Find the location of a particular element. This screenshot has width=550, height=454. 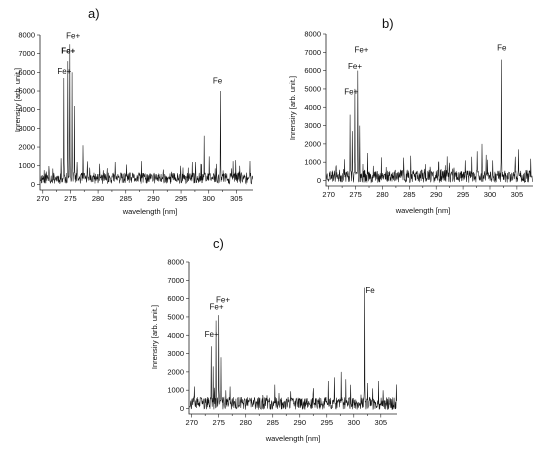

x-tick-label-c: 305 is located at coordinates (381, 422).